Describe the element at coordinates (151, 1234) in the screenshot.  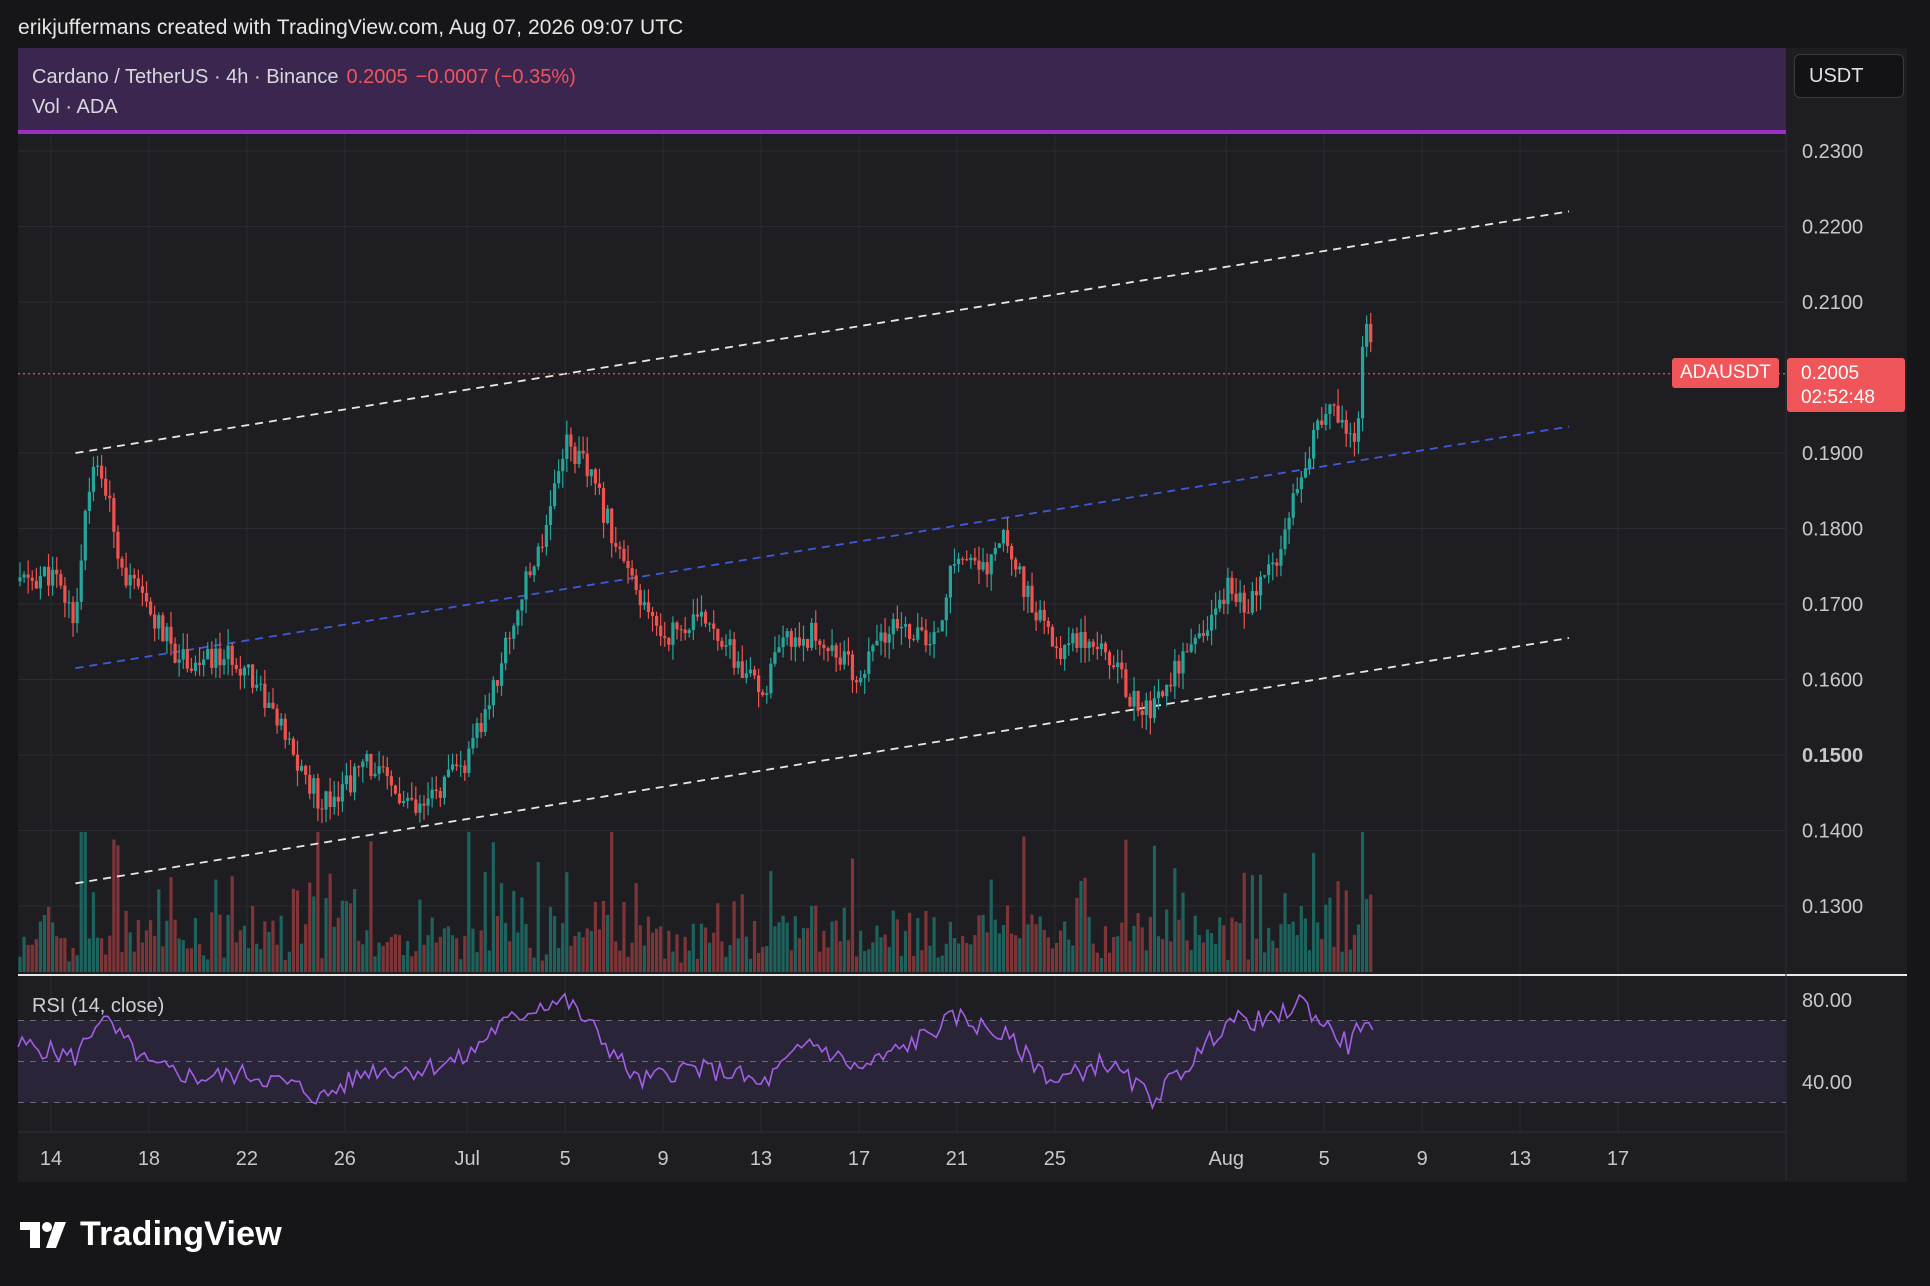
I see `tradingview-logo: TradingView` at that location.